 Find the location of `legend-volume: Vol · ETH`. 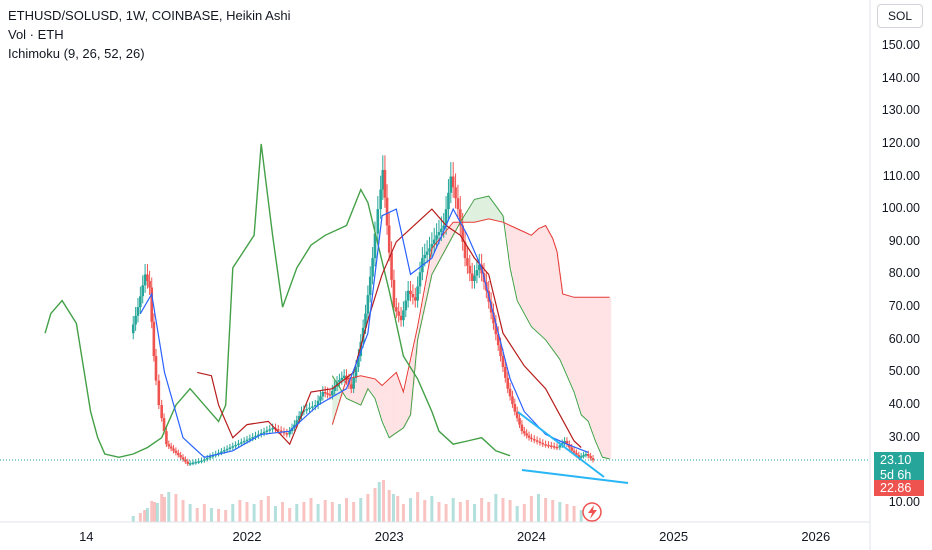

legend-volume: Vol · ETH is located at coordinates (36, 34).